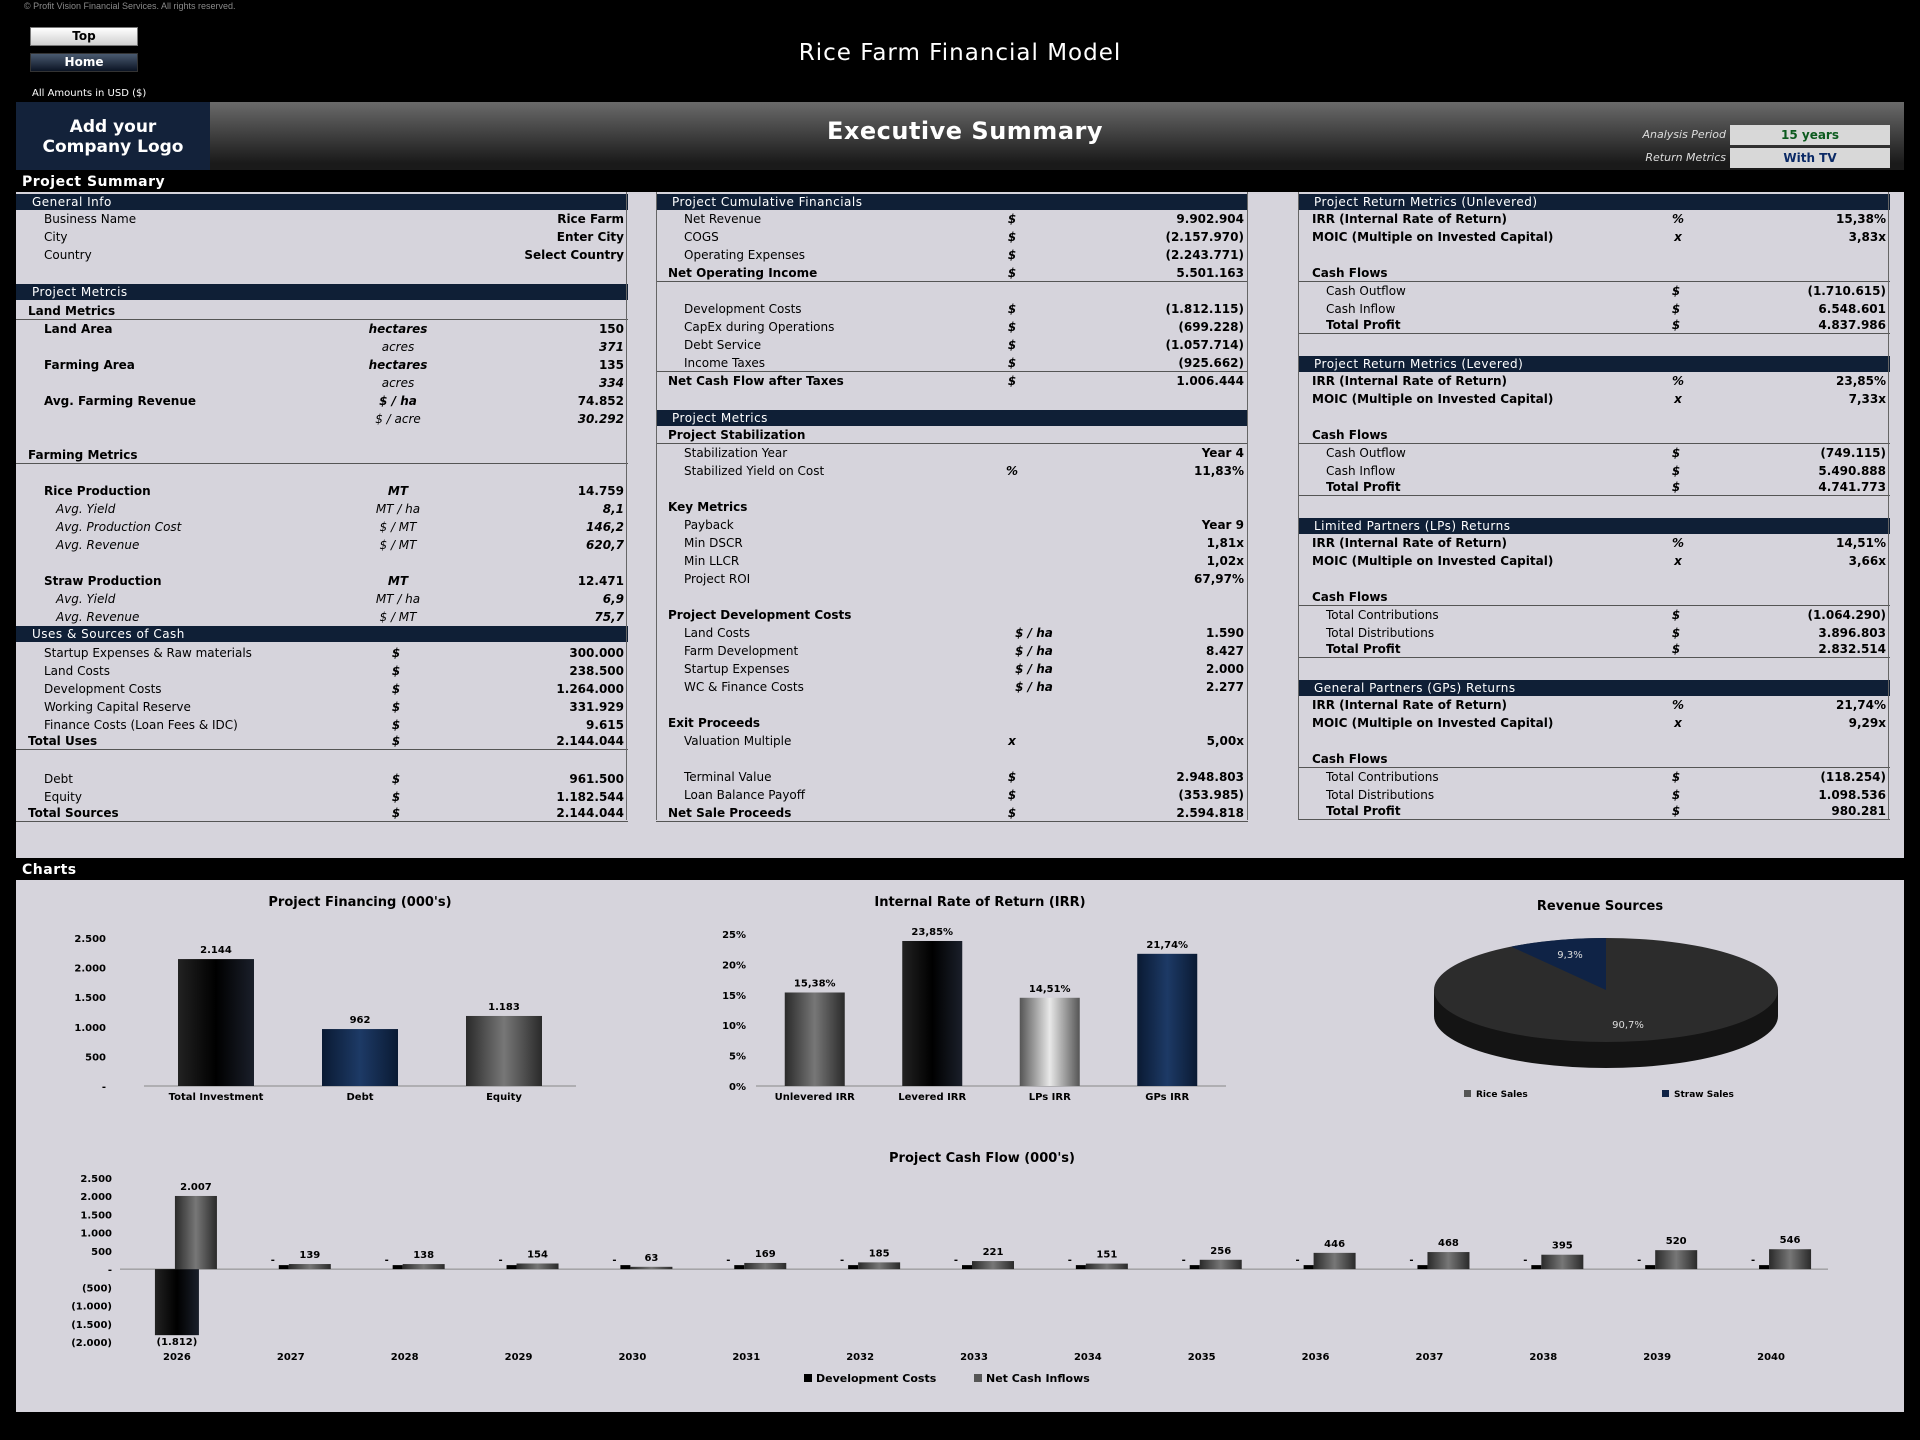 This screenshot has width=1920, height=1440. Describe the element at coordinates (423, 1255) in the screenshot. I see `data-label: 138` at that location.